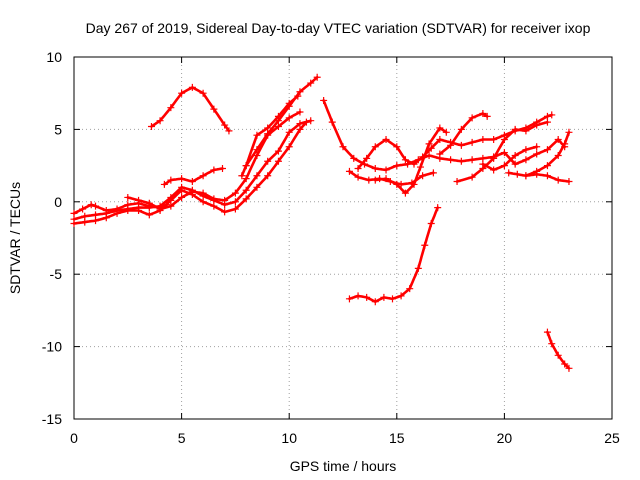 Image resolution: width=640 pixels, height=480 pixels. I want to click on y-tick-label: -5, so click(56, 274).